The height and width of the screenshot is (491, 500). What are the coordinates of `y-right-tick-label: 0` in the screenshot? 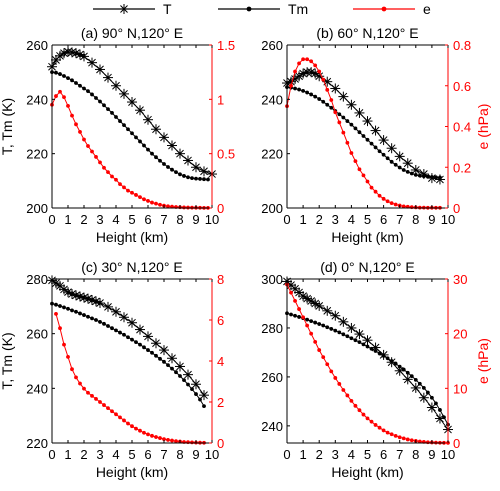 It's located at (456, 443).